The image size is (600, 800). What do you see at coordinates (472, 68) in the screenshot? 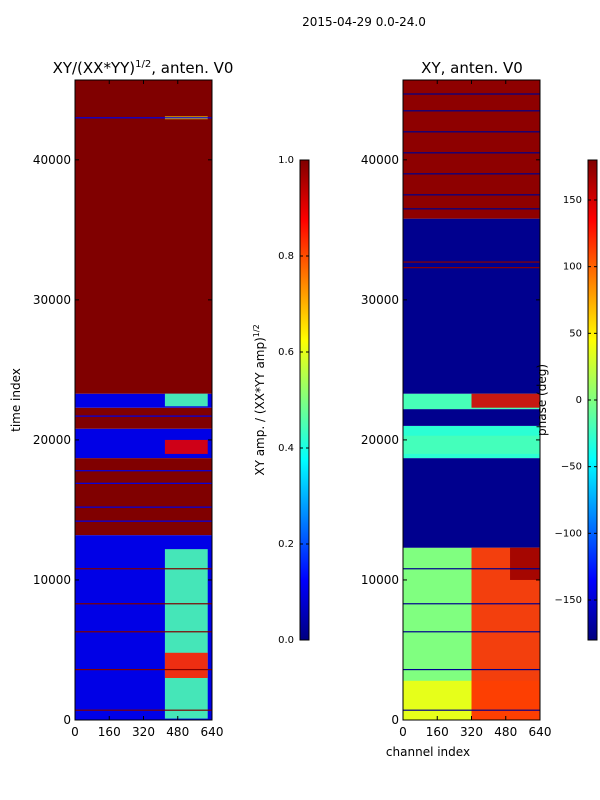
I see `phase-panel-title: XY, anten. V0` at bounding box center [472, 68].